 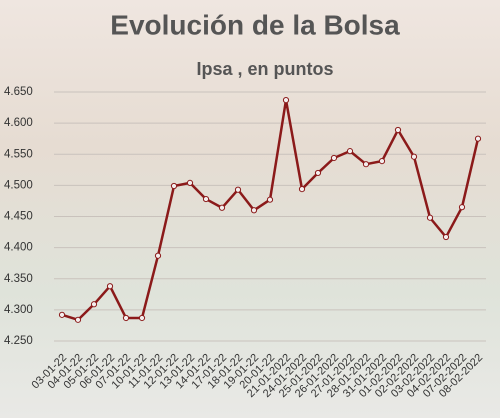 I want to click on y-tick-label: 4.350, so click(x=18, y=279).